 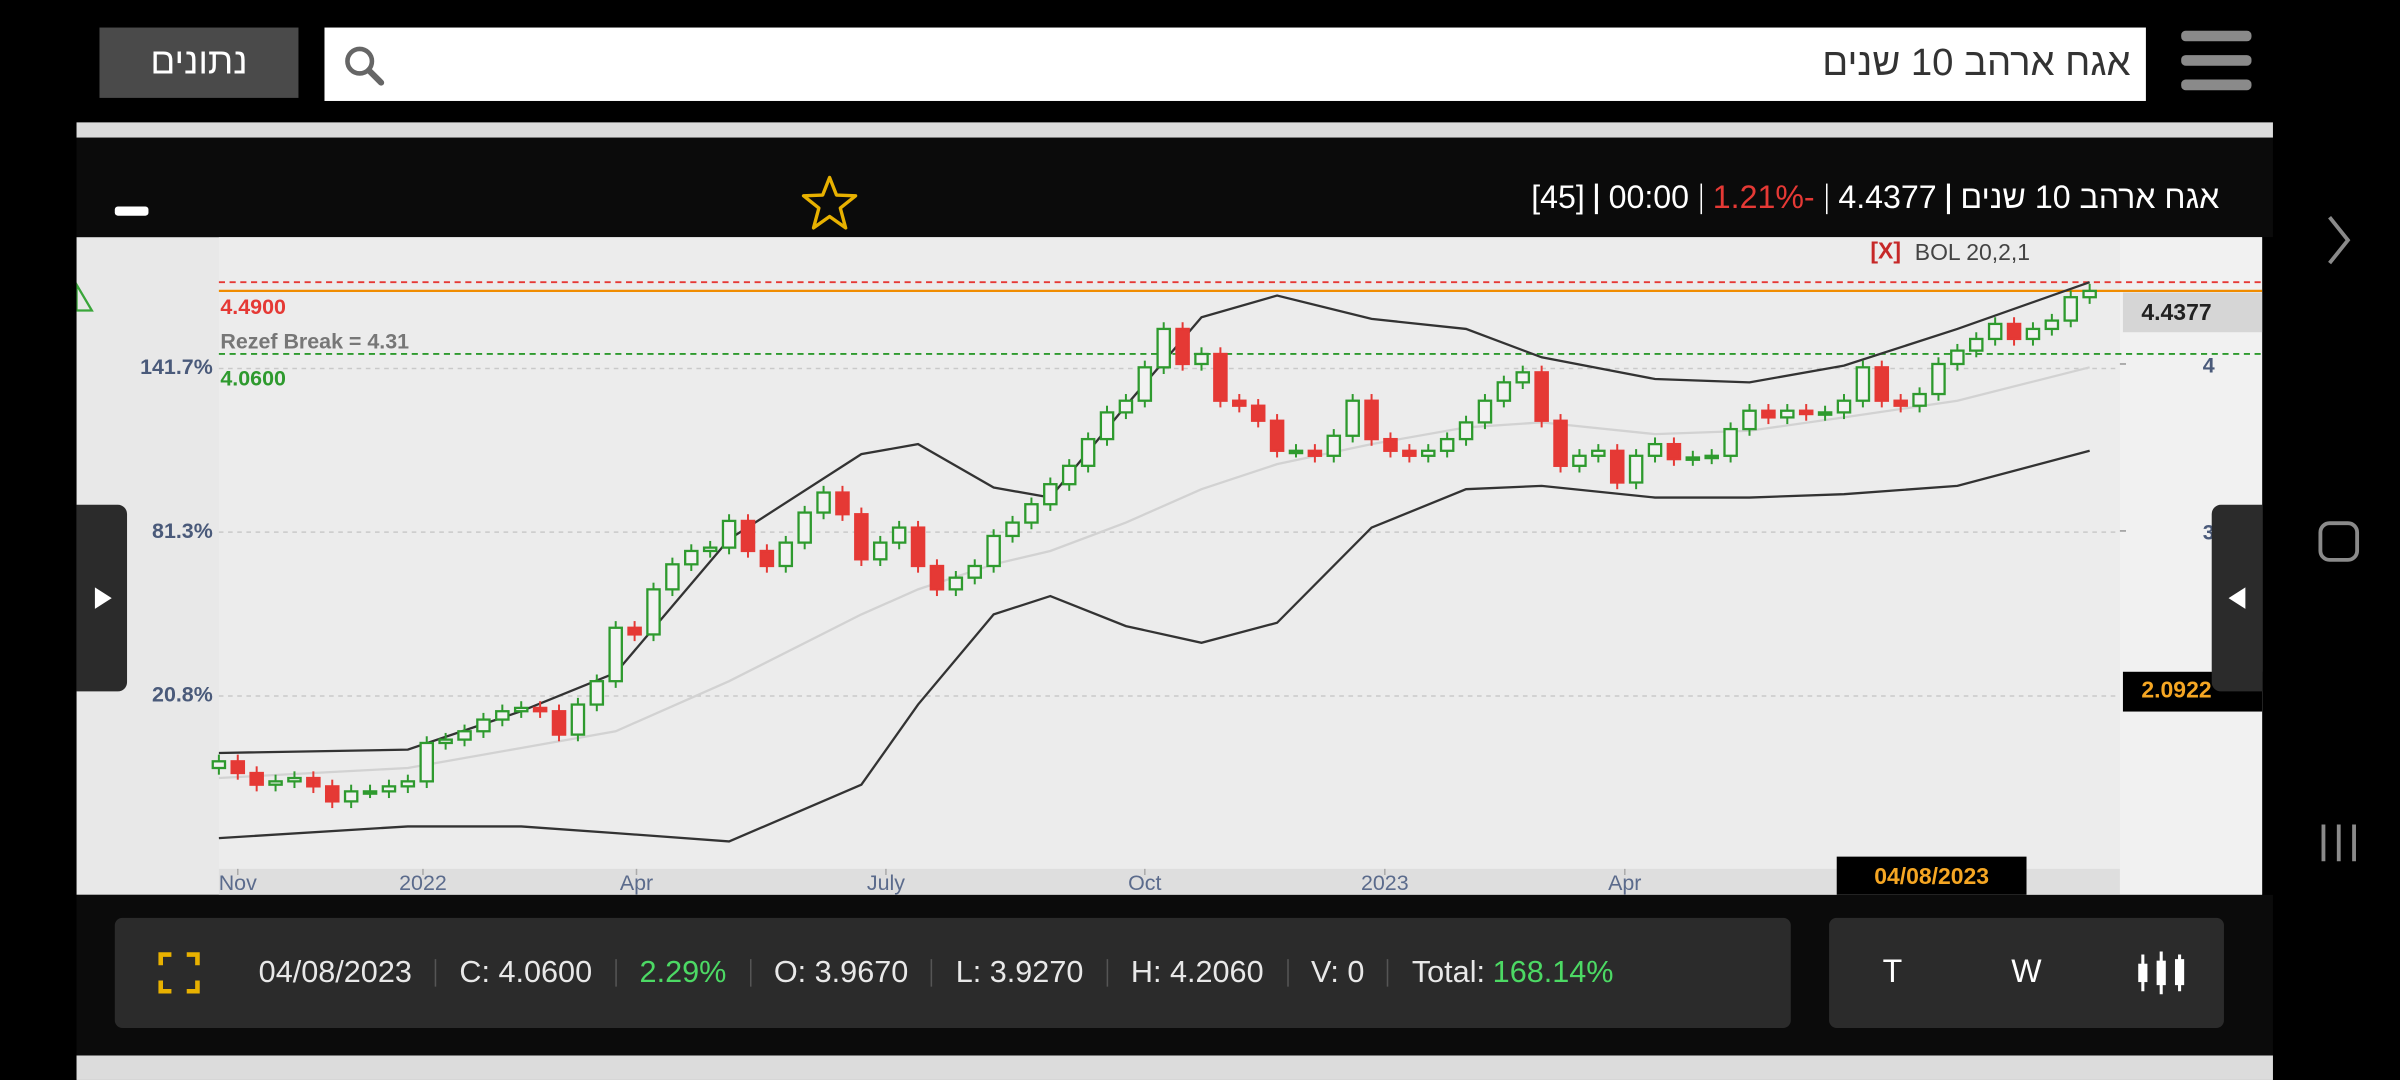 I want to click on nav-recents, so click(x=2338, y=843).